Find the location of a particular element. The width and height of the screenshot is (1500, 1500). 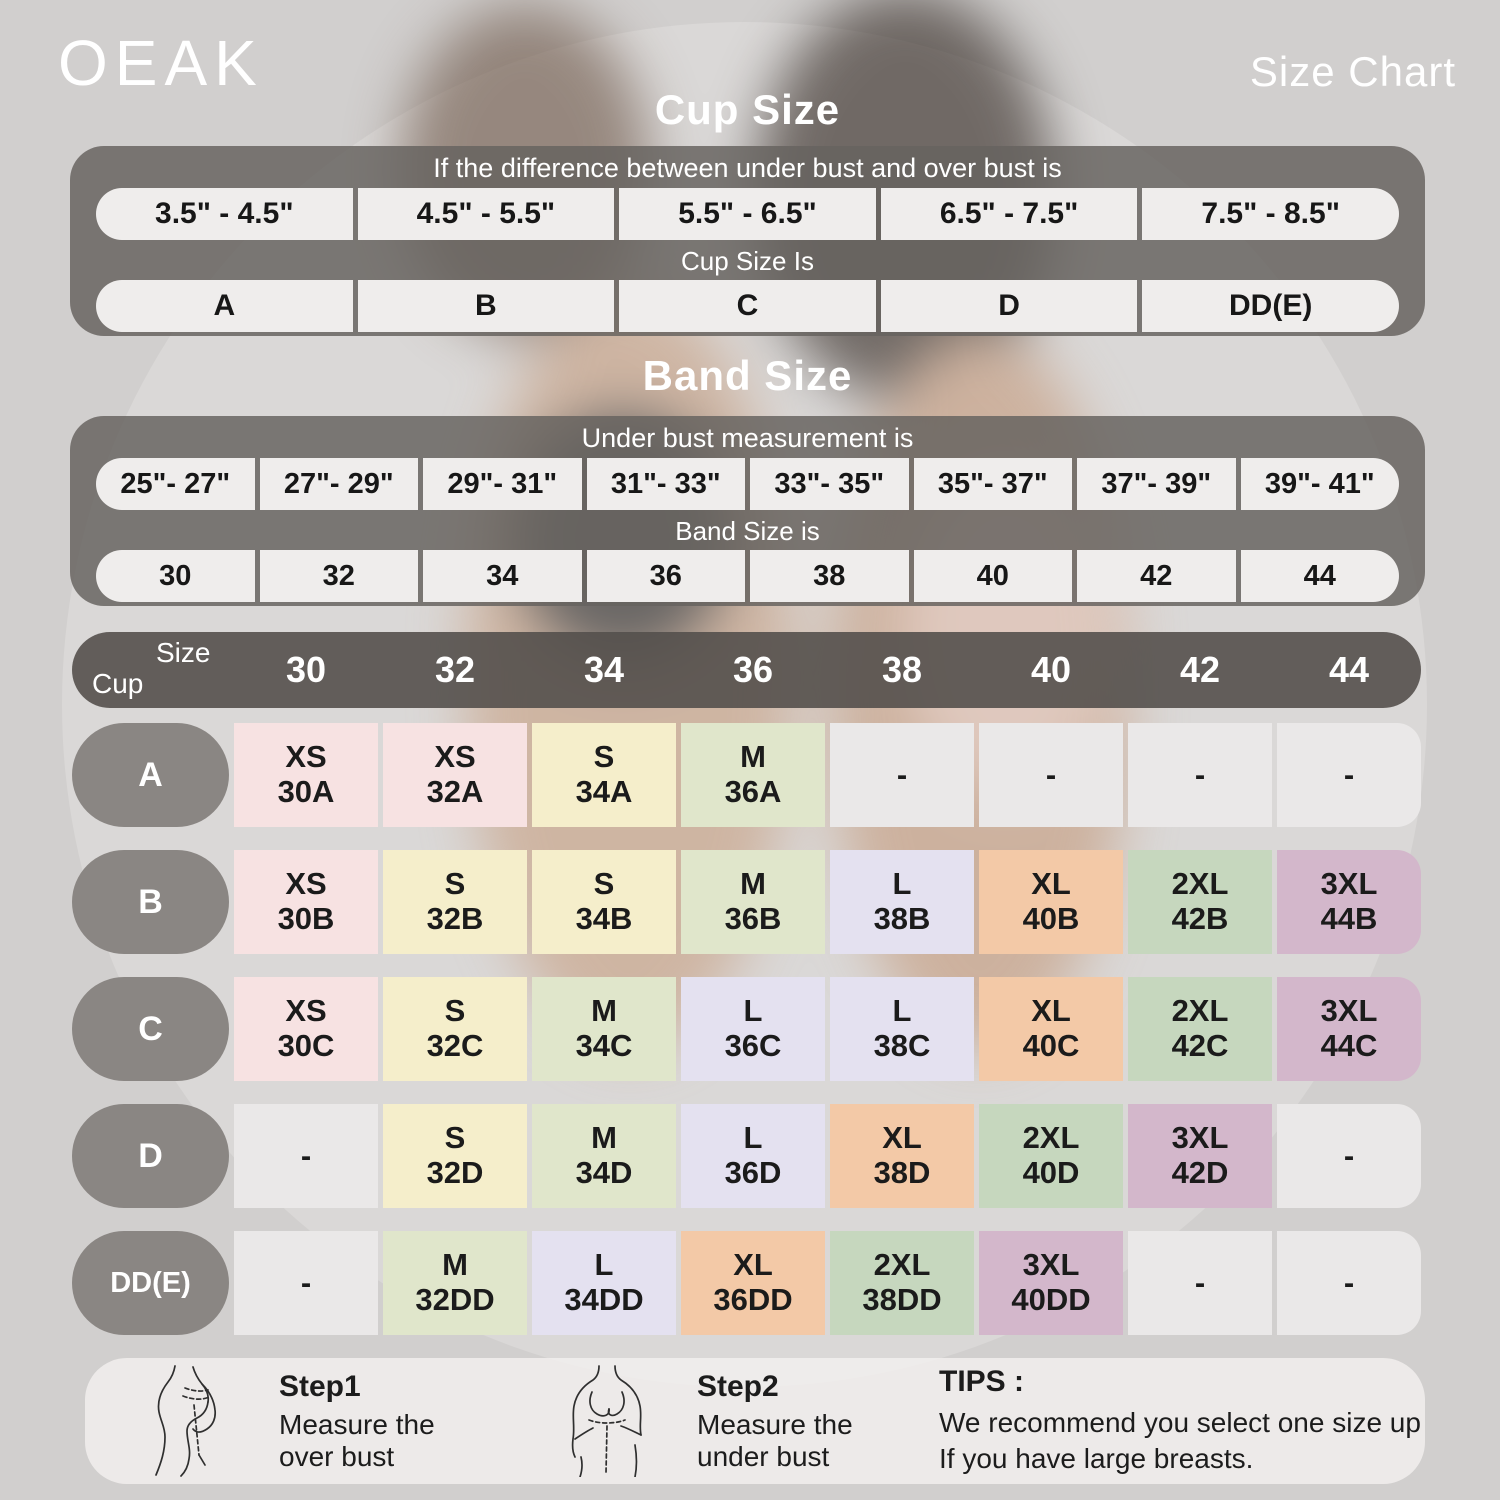

matrix-cell: M 34C is located at coordinates (604, 1029).